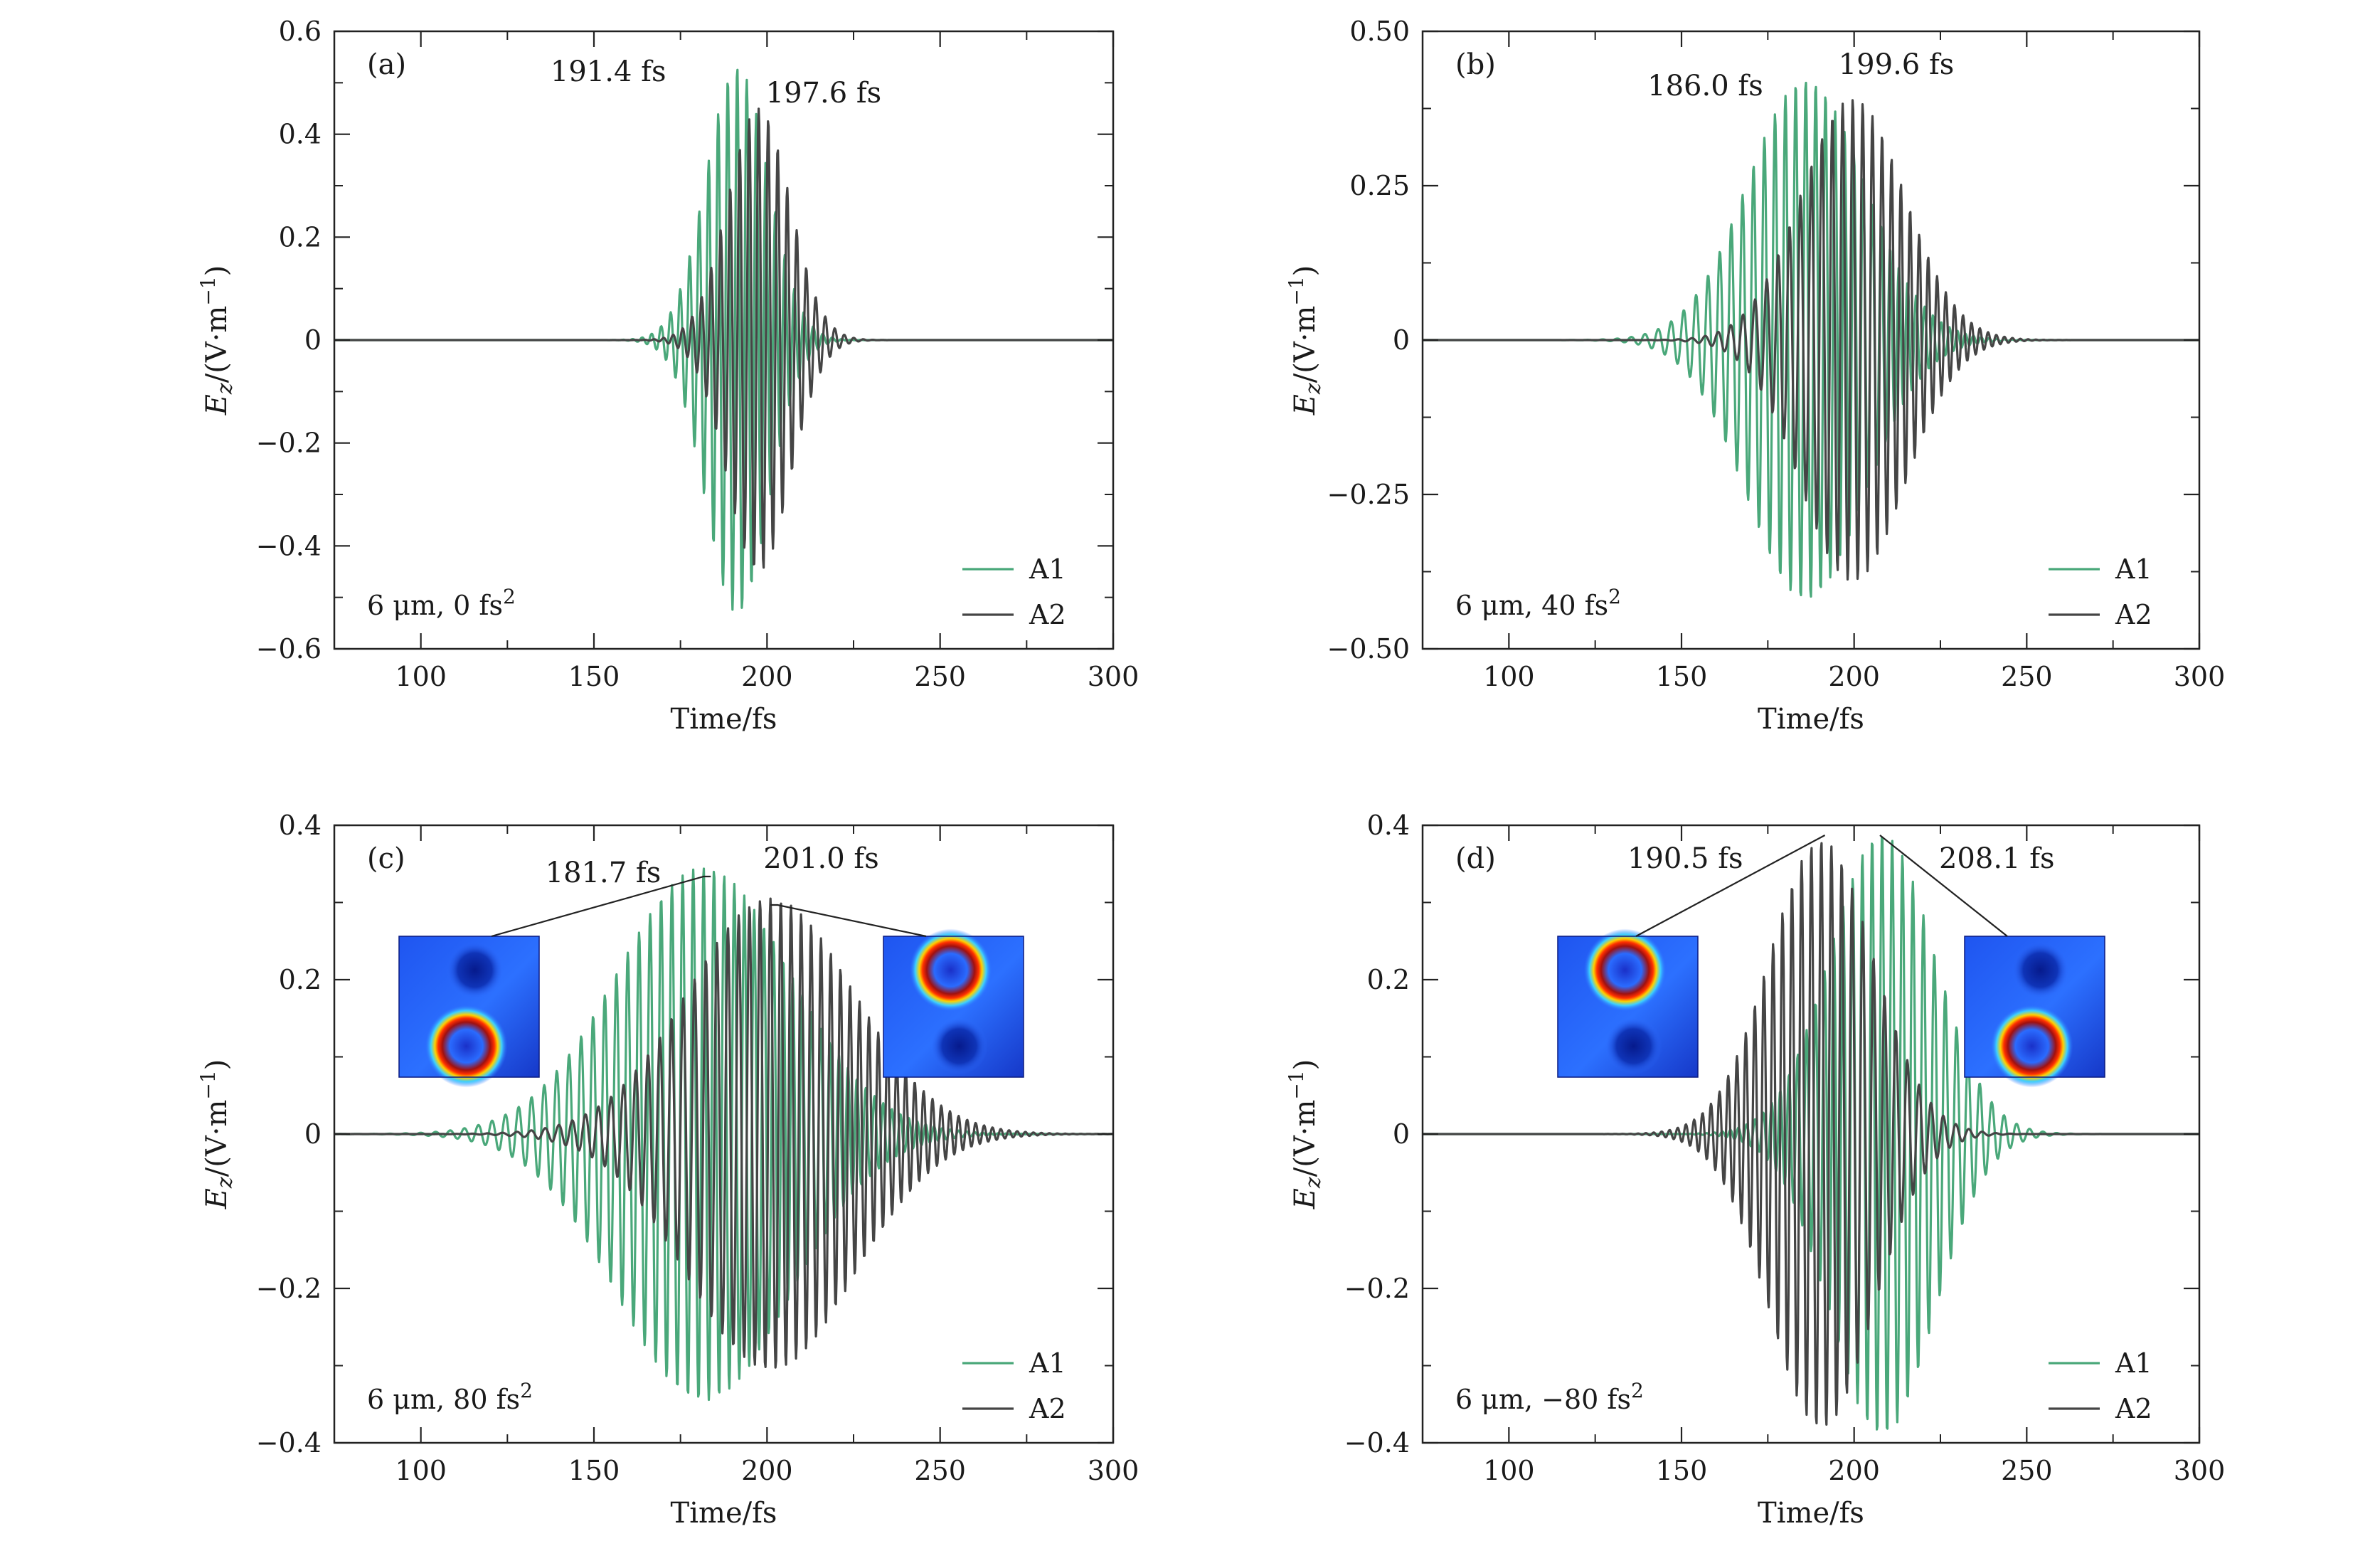 This screenshot has width=2380, height=1541. Describe the element at coordinates (1897, 64) in the screenshot. I see `peak-annotation: 199.6 fs` at that location.